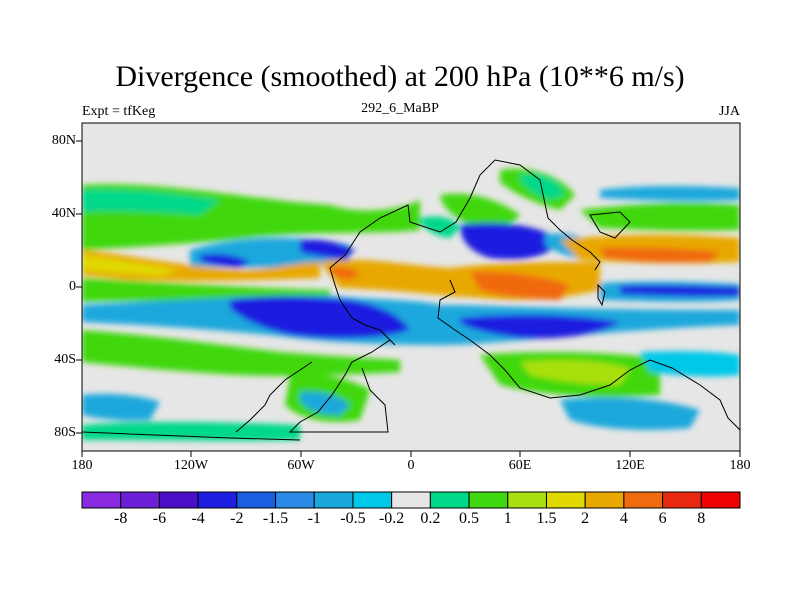 The height and width of the screenshot is (600, 800). I want to click on x-tick-label: 0, so click(411, 465).